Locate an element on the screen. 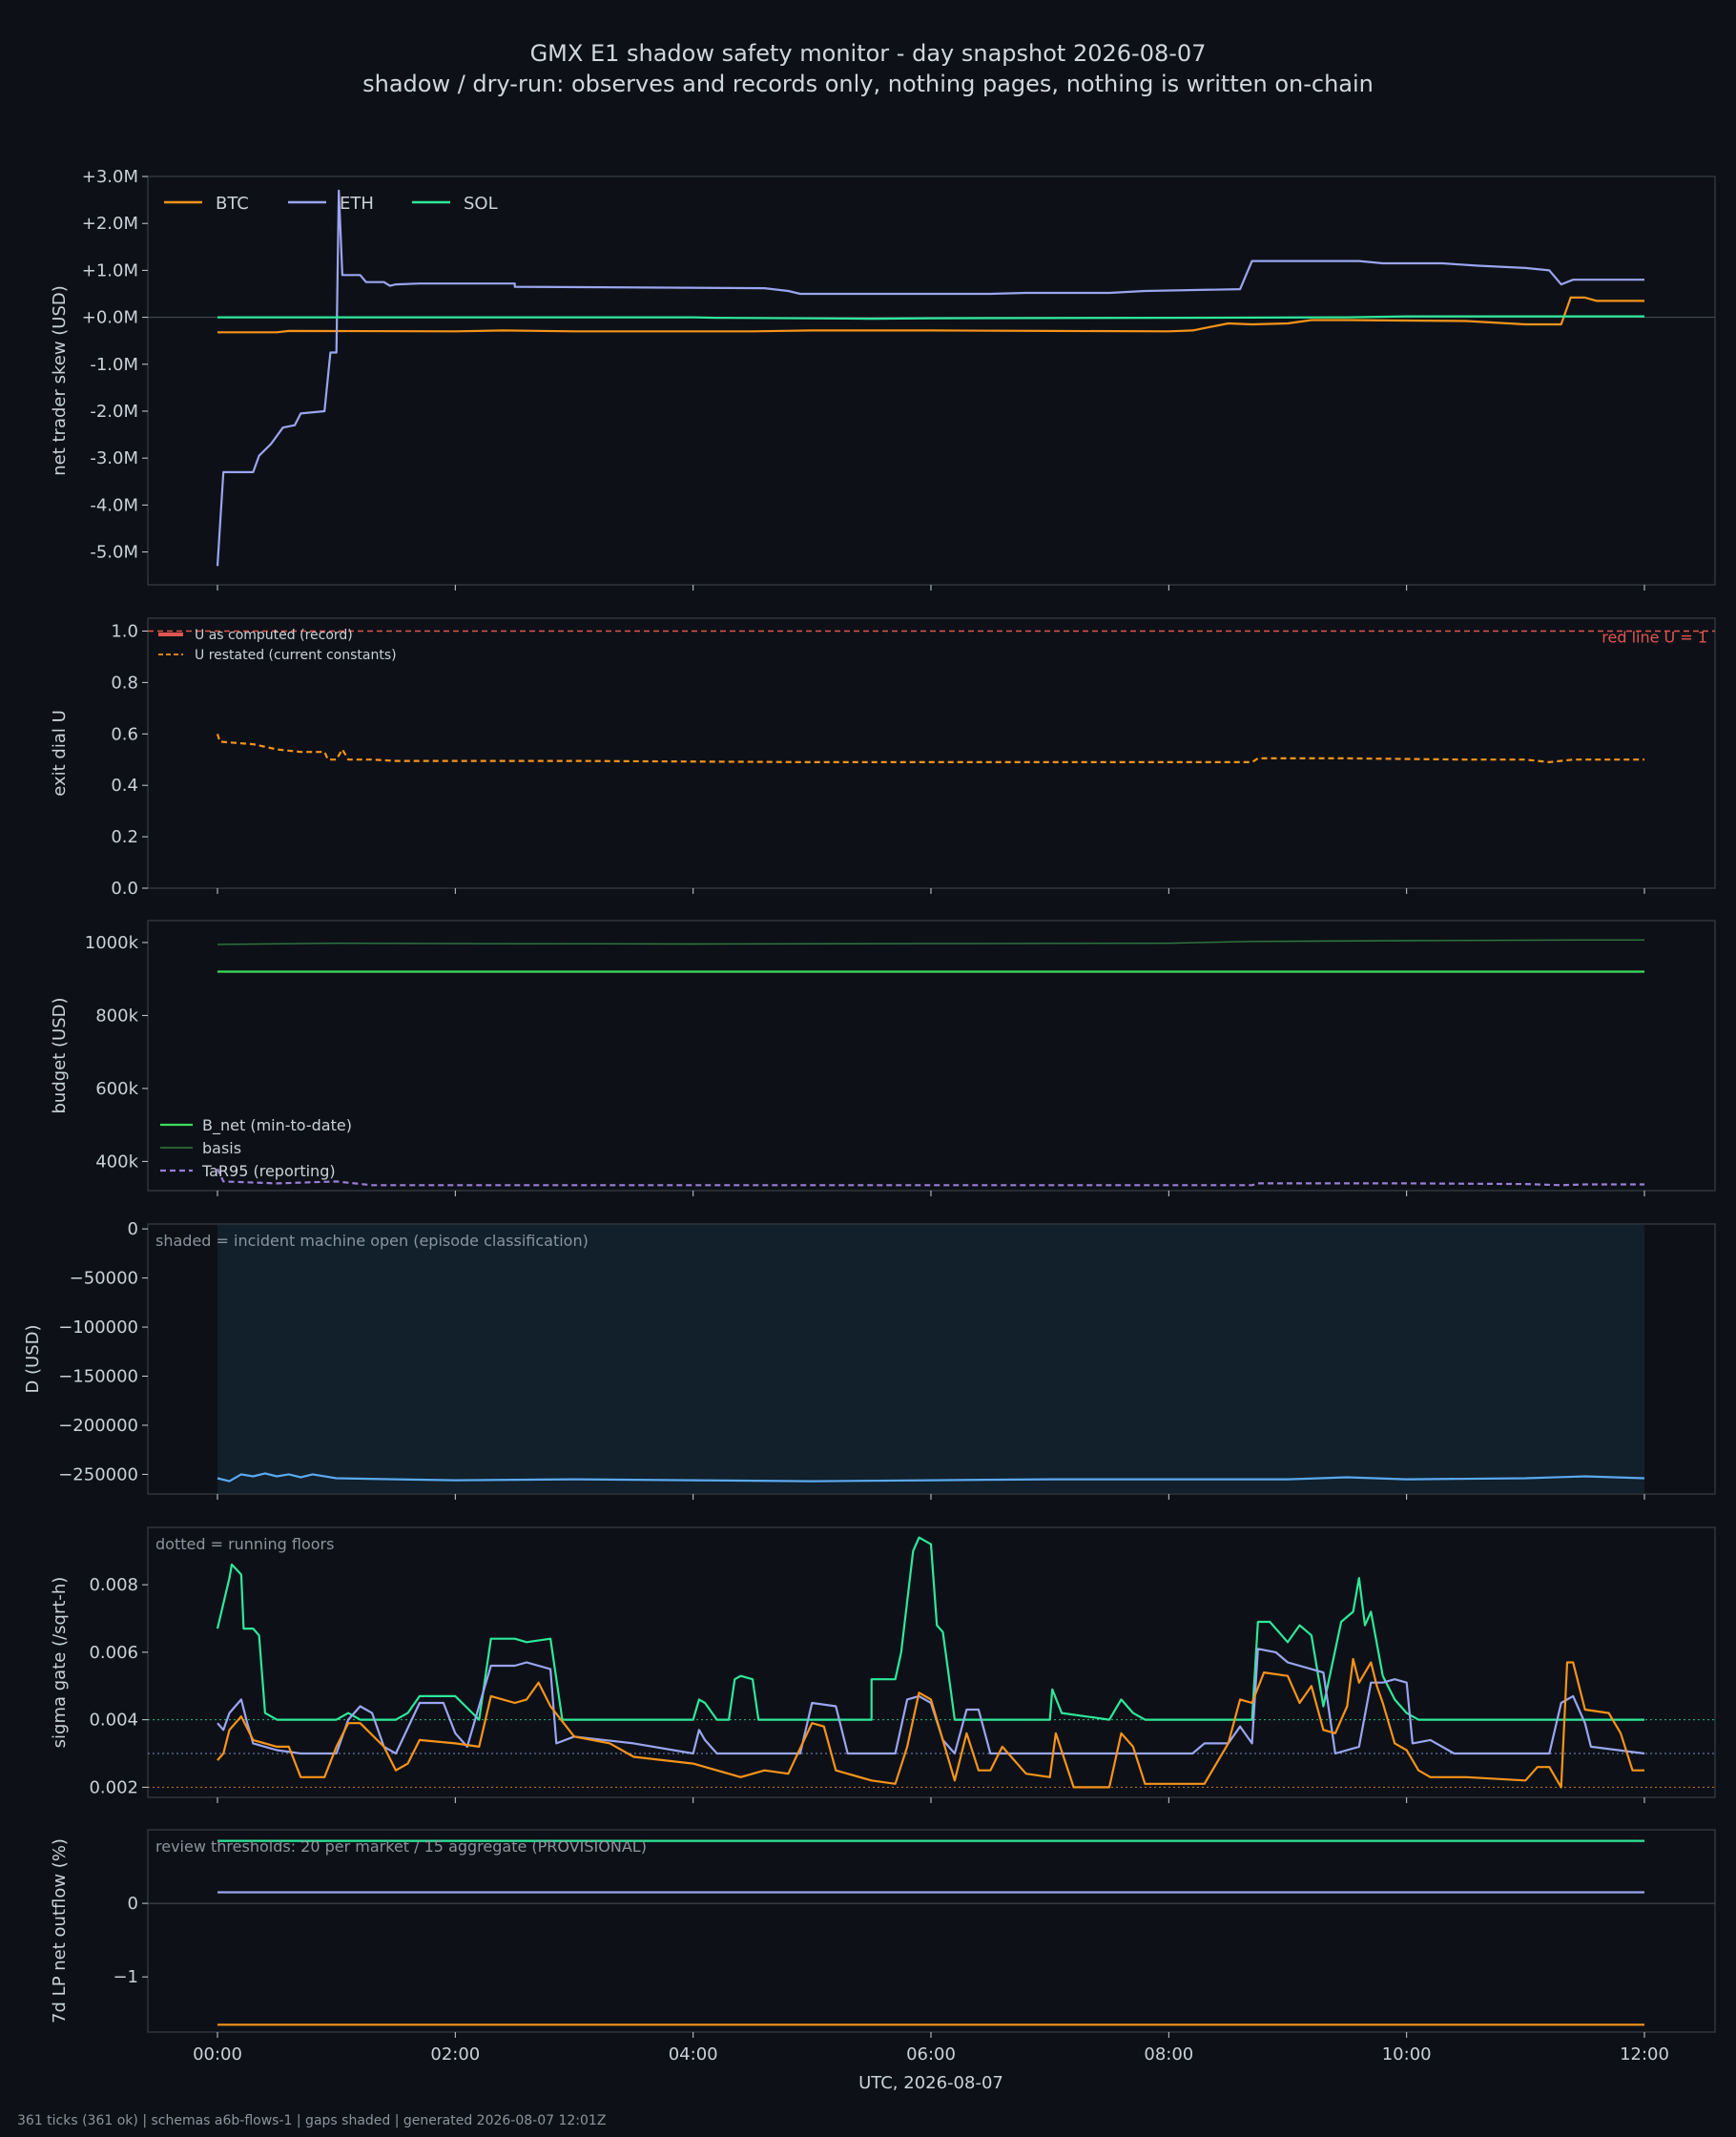 Image resolution: width=1736 pixels, height=2137 pixels. y-axis-label: D (USD) is located at coordinates (33, 1358).